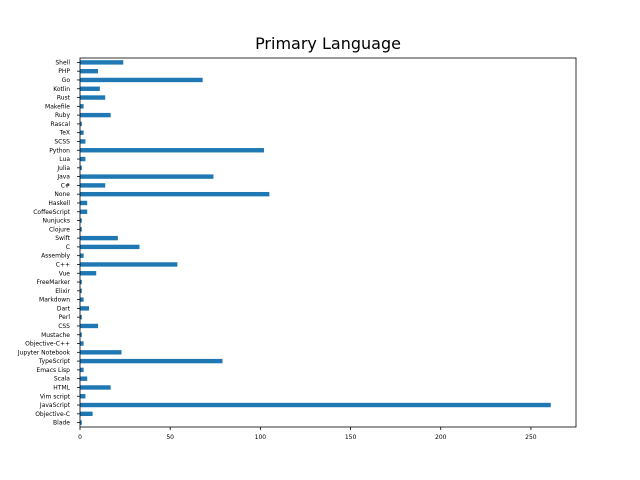 This screenshot has height=480, width=640. Describe the element at coordinates (82, 343) in the screenshot. I see `bar-objective-c-` at that location.